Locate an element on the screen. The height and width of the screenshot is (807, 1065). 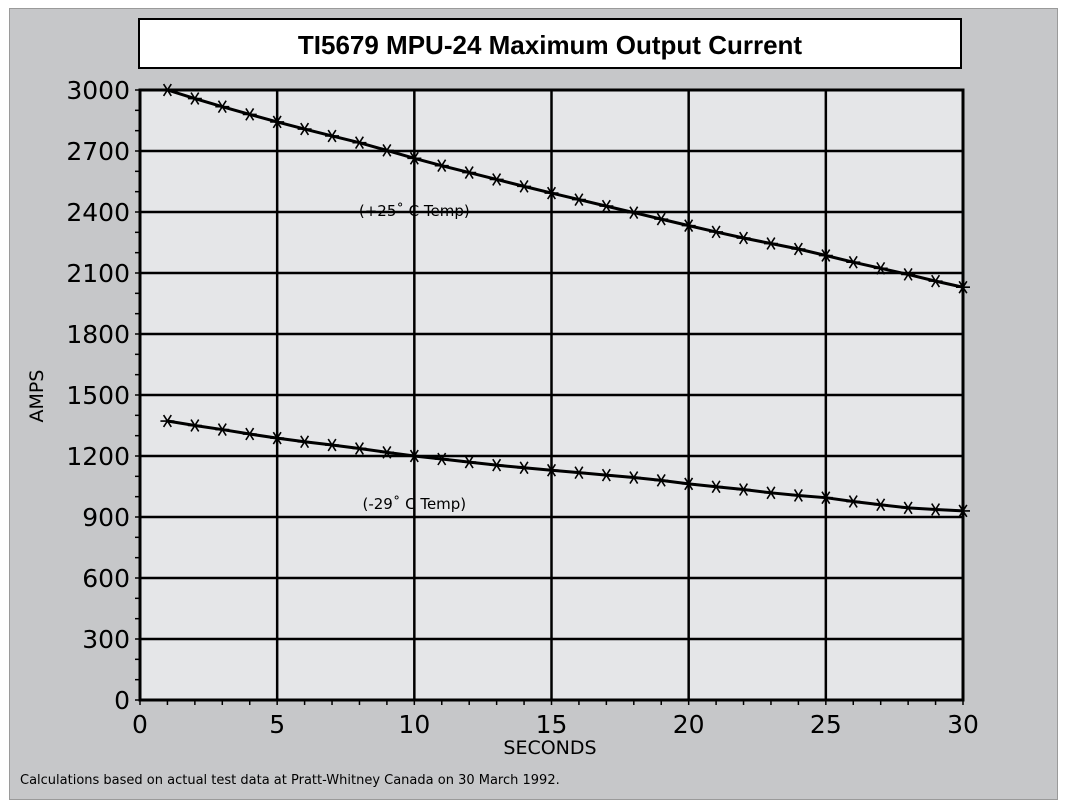
y-tick-label: 1800 is located at coordinates (98, 334).